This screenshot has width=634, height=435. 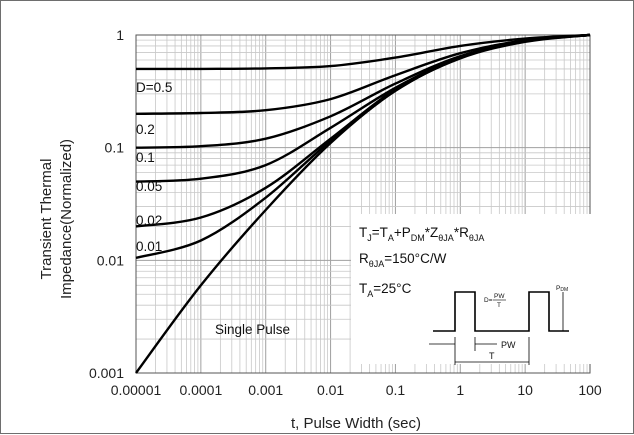 I want to click on y-tick-label: 0.1, so click(x=115, y=148).